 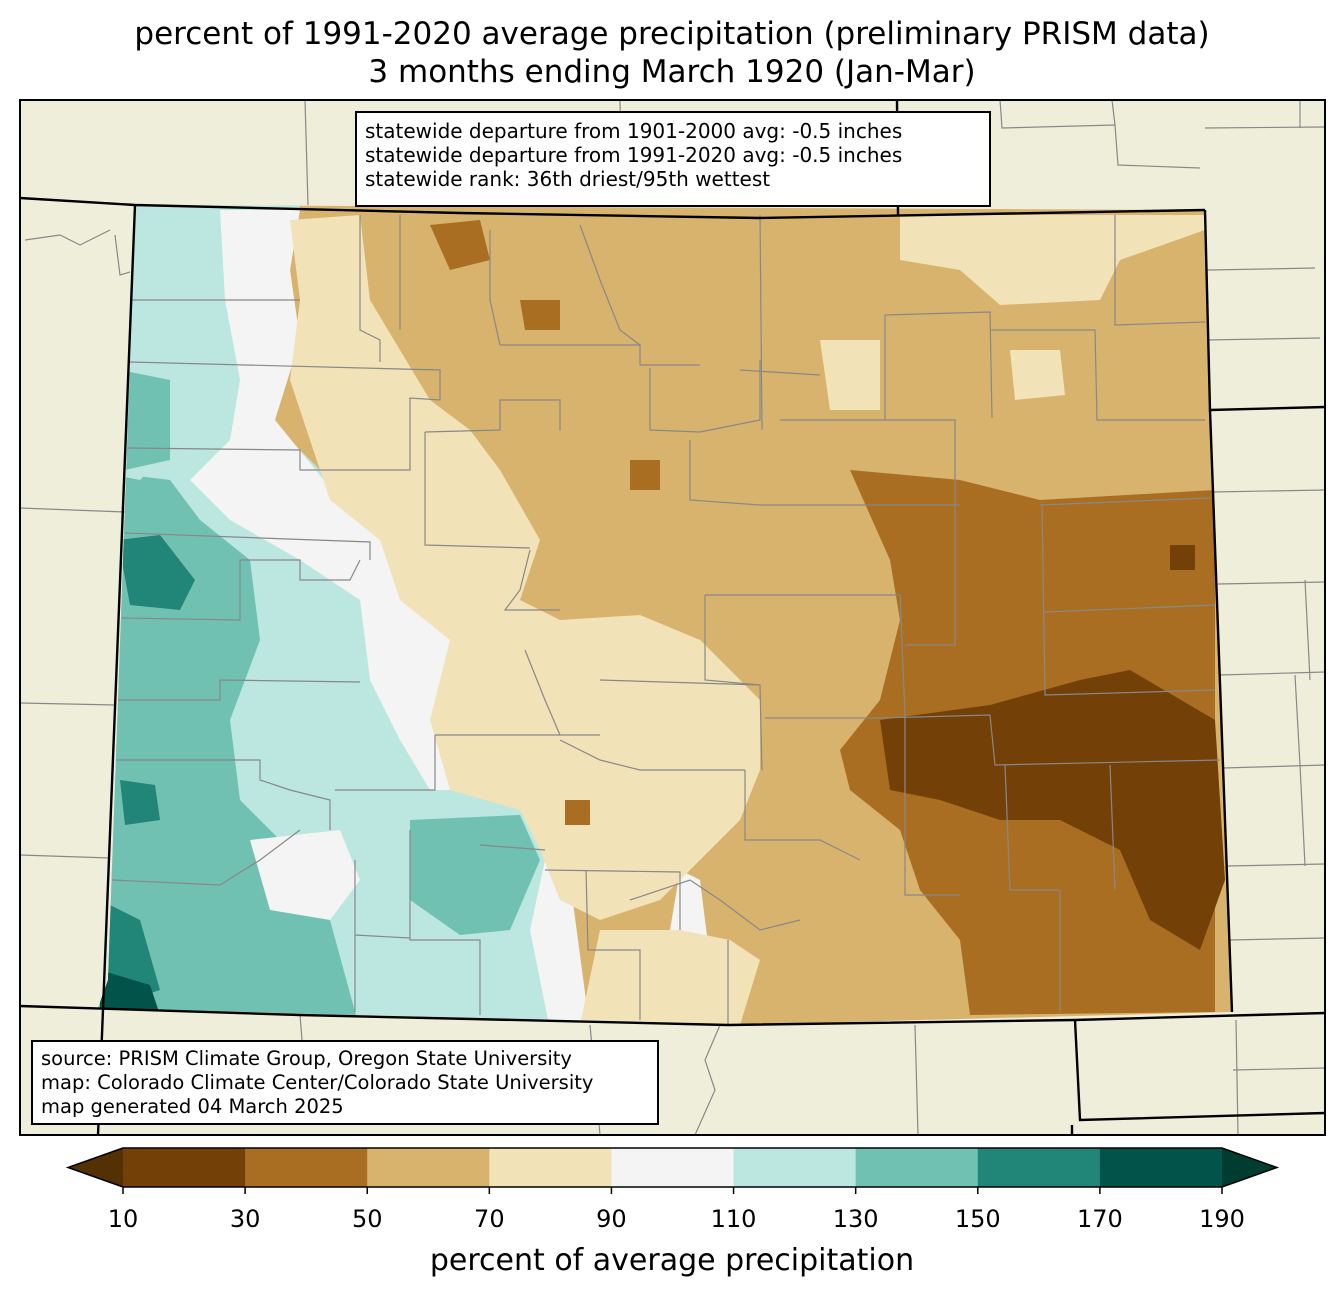 I want to click on colorbar-label: percent of average precipitation, so click(x=672, y=1260).